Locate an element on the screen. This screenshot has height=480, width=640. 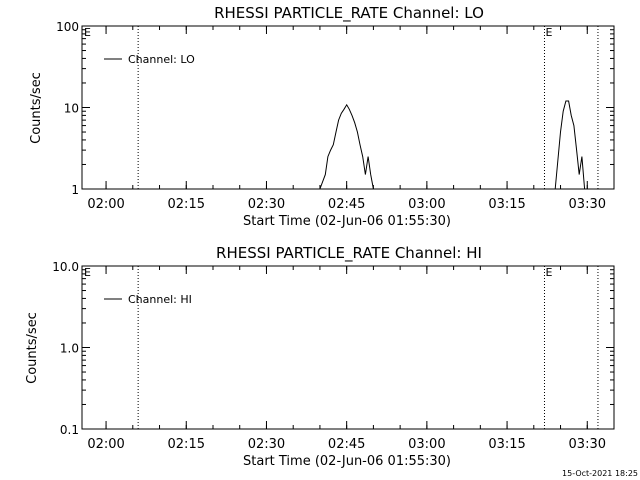
y-tick-label: 1 is located at coordinates (75, 190).